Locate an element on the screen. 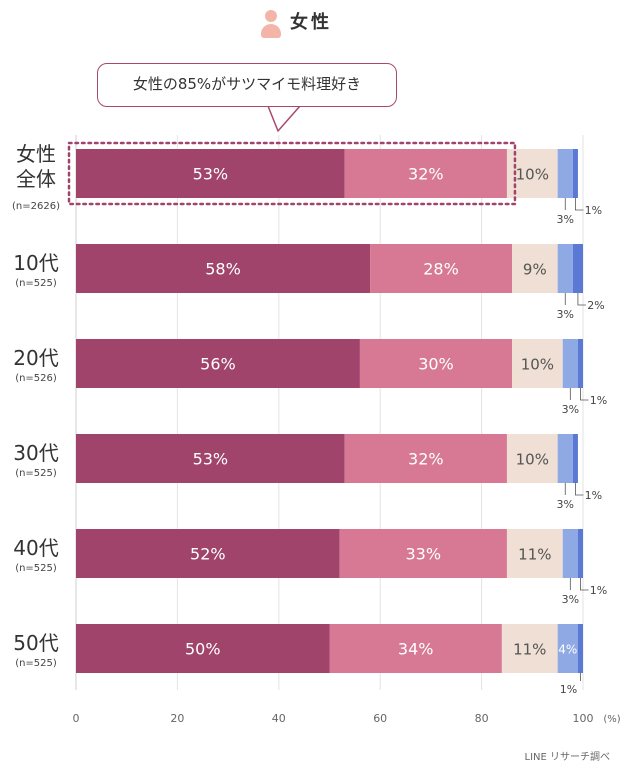 The height and width of the screenshot is (768, 630). data-label: 33% is located at coordinates (424, 554).